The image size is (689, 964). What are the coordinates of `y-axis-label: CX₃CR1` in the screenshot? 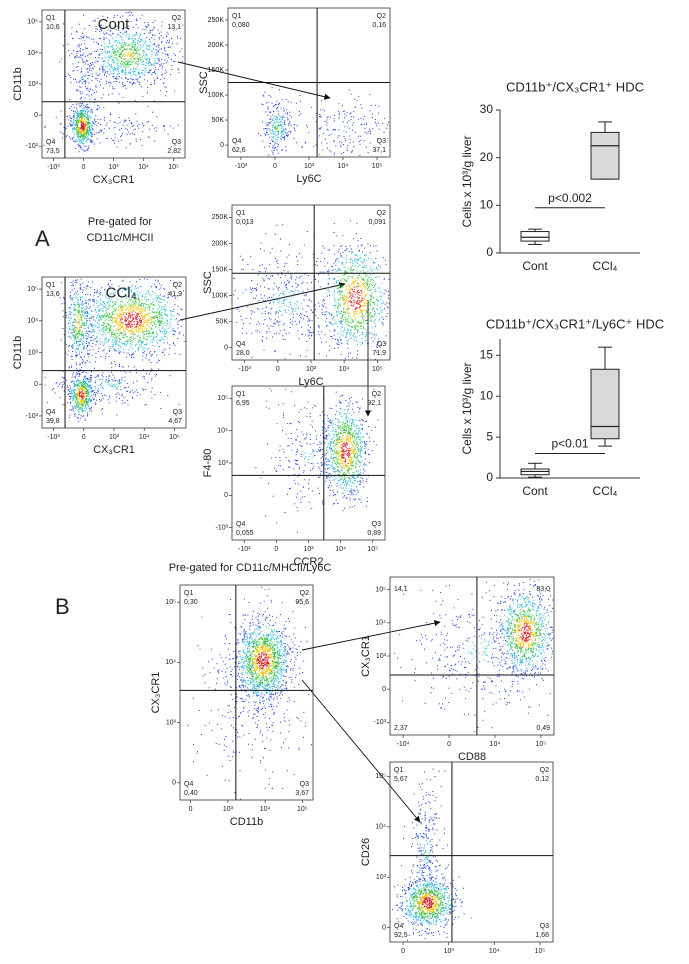 It's located at (366, 656).